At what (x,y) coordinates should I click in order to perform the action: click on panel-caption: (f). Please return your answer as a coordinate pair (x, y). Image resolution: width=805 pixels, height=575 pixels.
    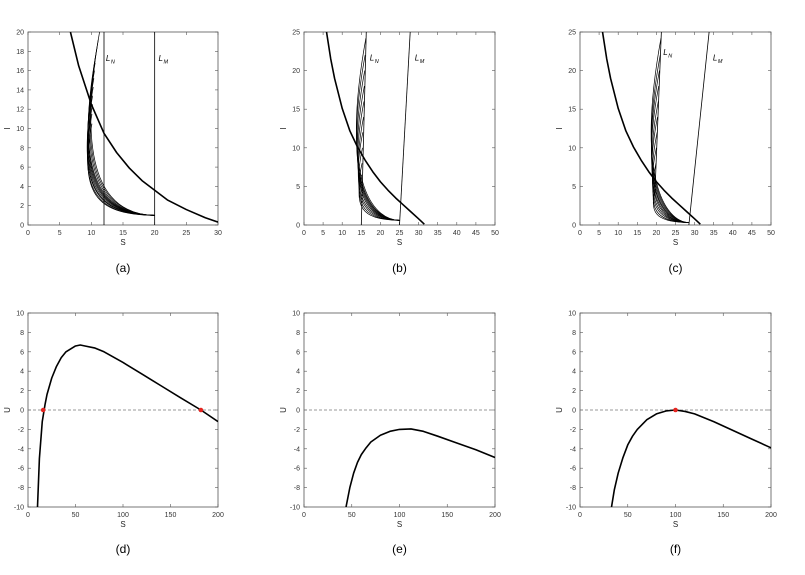
    Looking at the image, I should click on (675, 549).